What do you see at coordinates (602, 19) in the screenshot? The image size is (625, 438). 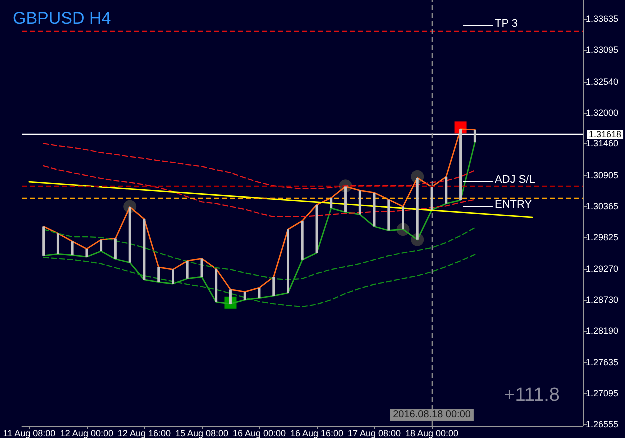 I see `y-tick-label: 1.33635` at bounding box center [602, 19].